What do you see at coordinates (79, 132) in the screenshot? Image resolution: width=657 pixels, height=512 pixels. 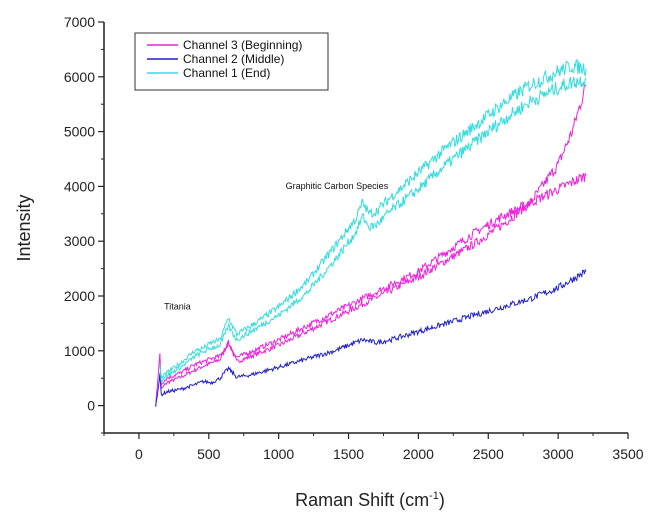 I see `y-tick-label: 5000` at bounding box center [79, 132].